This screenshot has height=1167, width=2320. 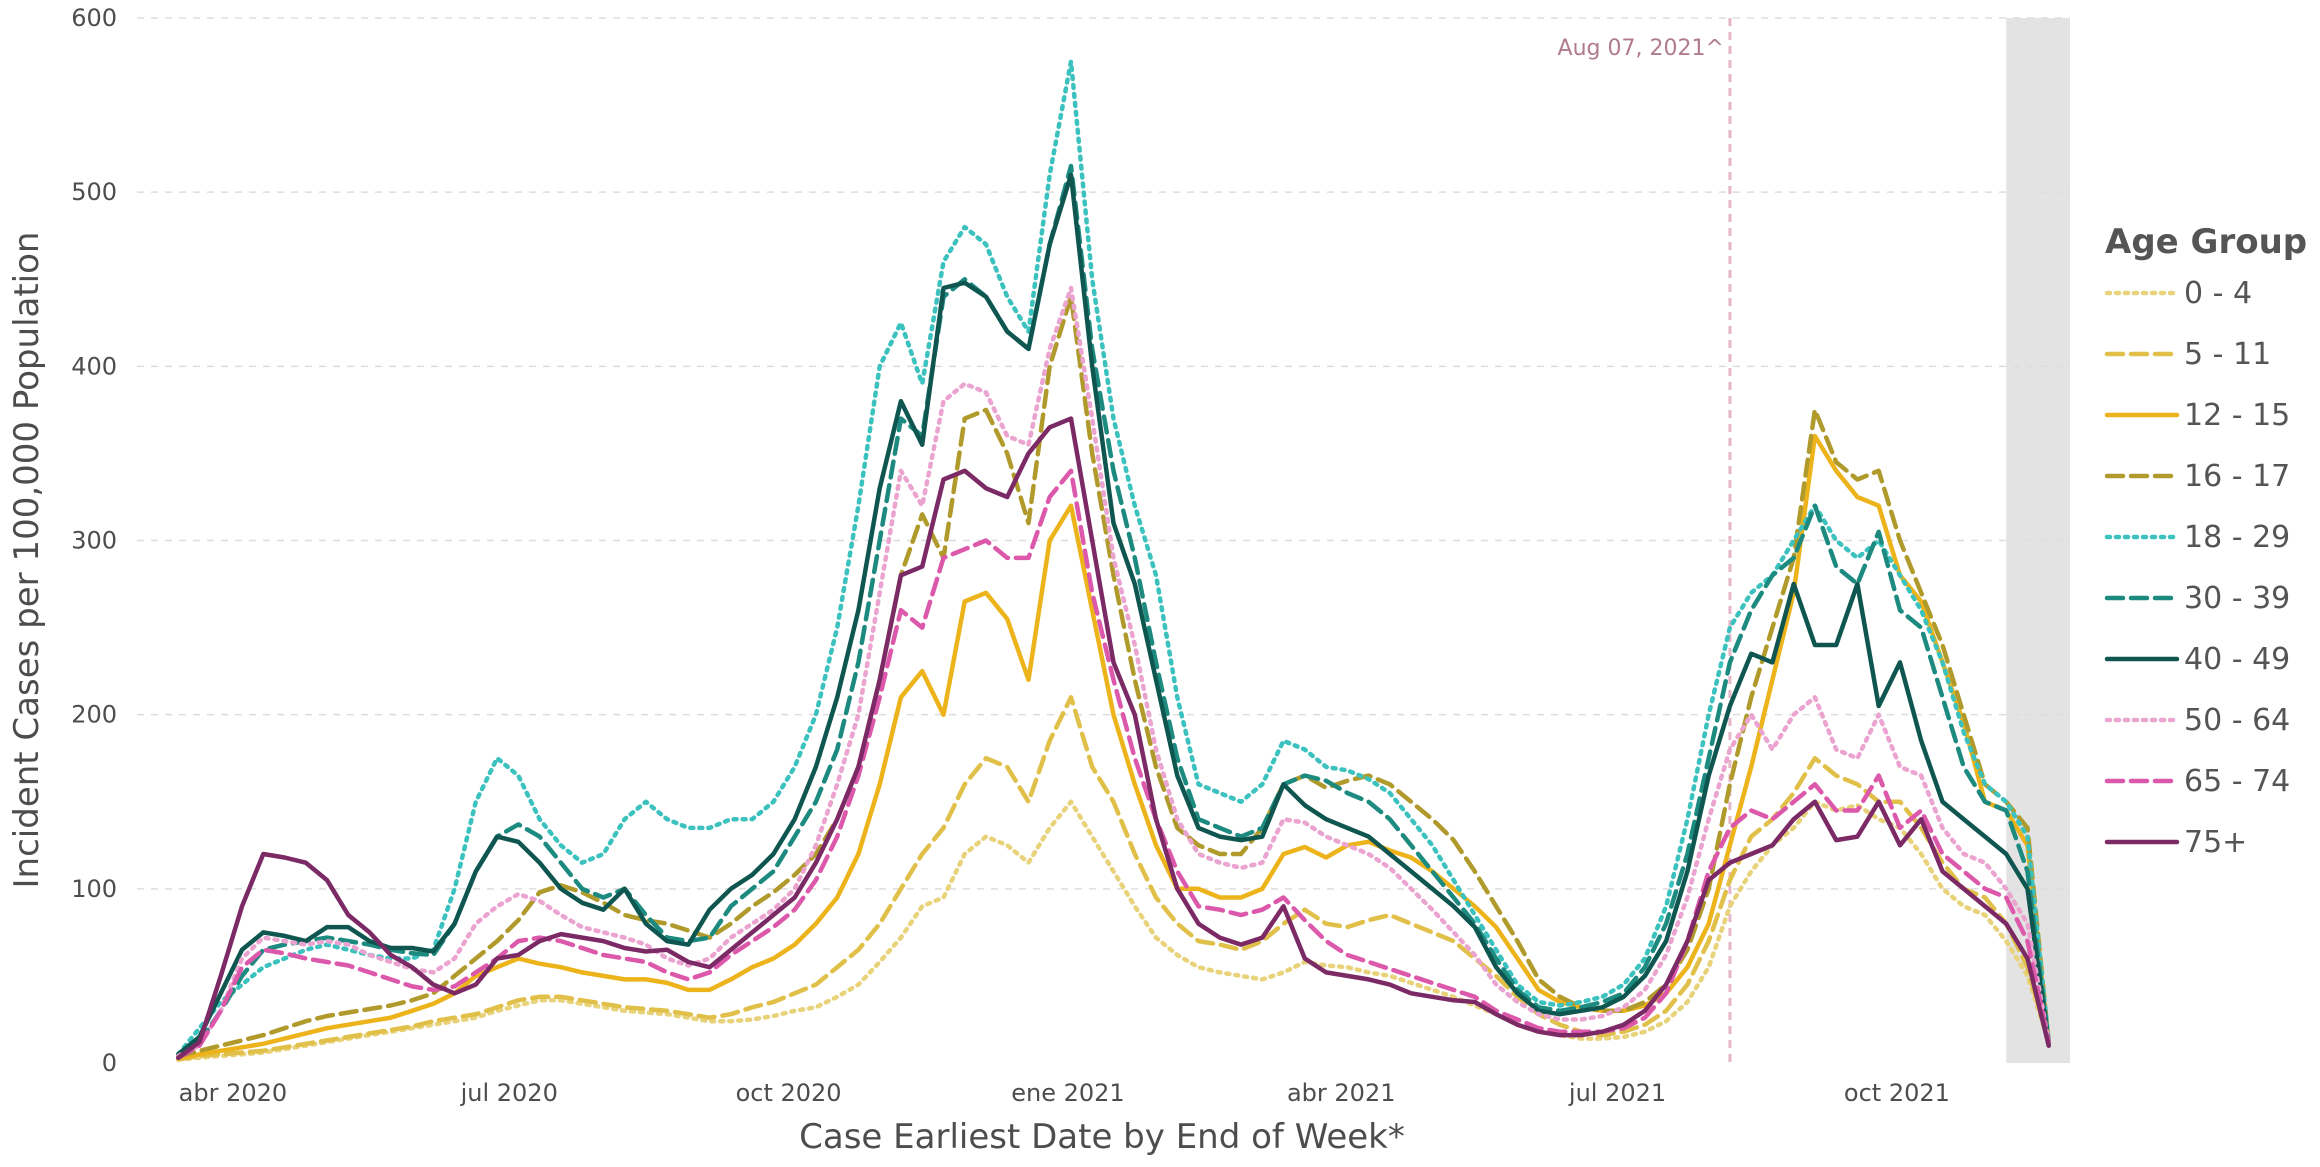 What do you see at coordinates (1641, 48) in the screenshot?
I see `vertical-line-label: Aug 07, 2021^` at bounding box center [1641, 48].